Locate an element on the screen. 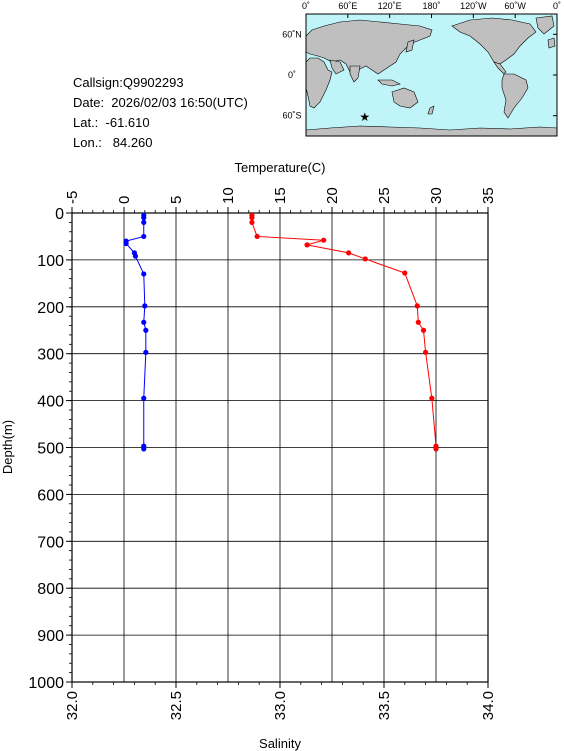 Image resolution: width=564 pixels, height=751 pixels. temperature-tick-label: 35 is located at coordinates (488, 195).